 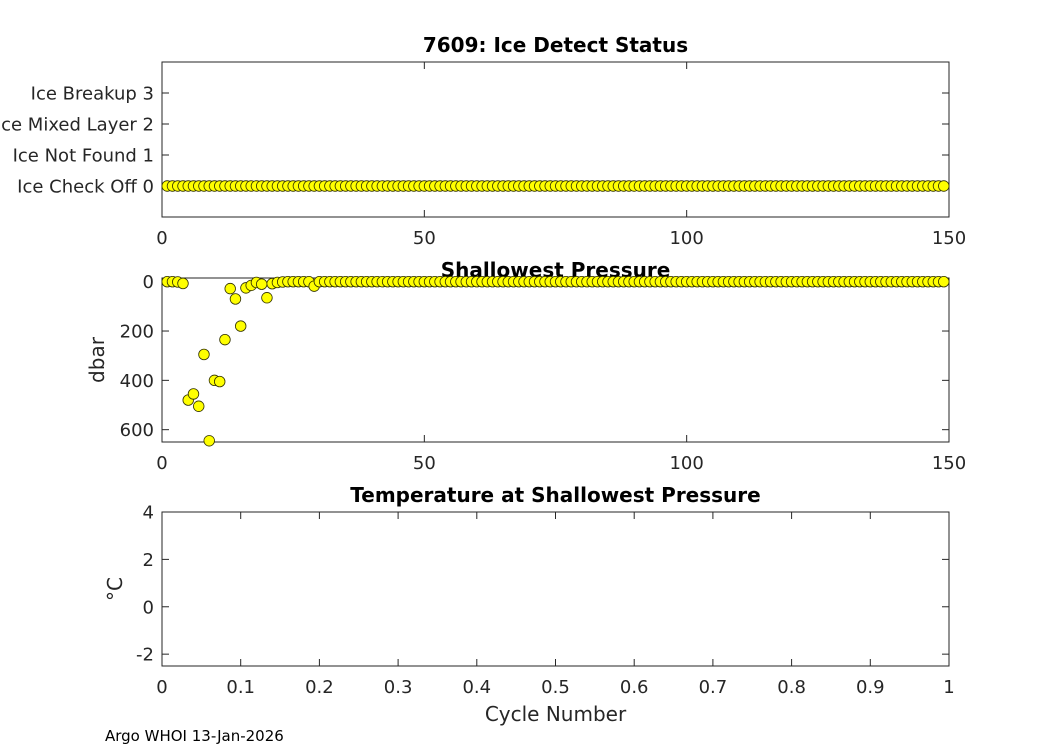 I want to click on temperature-x-tick-label: 0.3, so click(x=398, y=687).